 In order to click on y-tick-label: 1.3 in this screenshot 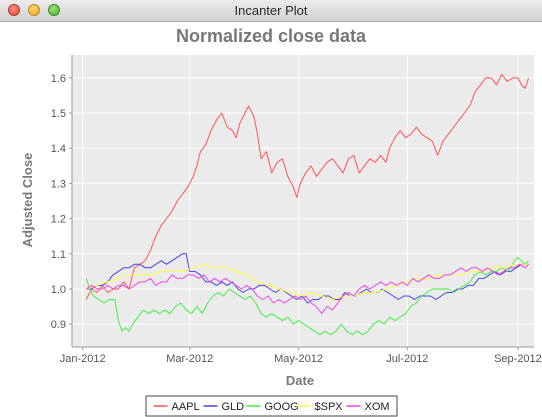, I will do `click(58, 184)`.